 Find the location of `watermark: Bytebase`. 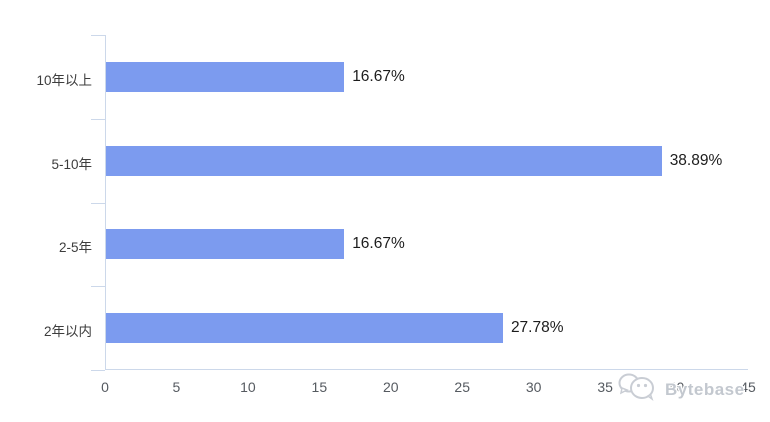

watermark: Bytebase is located at coordinates (681, 389).